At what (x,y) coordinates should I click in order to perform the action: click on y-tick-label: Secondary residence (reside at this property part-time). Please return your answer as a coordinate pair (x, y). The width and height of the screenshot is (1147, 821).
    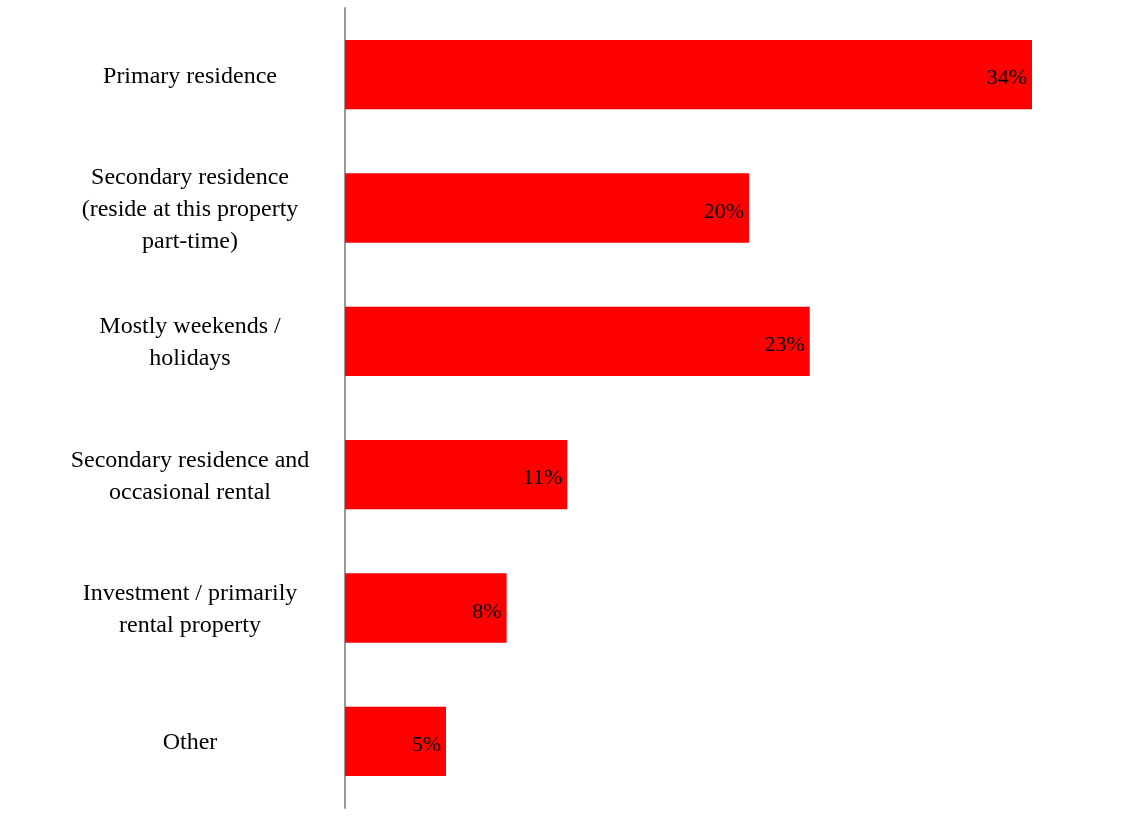
    Looking at the image, I should click on (190, 208).